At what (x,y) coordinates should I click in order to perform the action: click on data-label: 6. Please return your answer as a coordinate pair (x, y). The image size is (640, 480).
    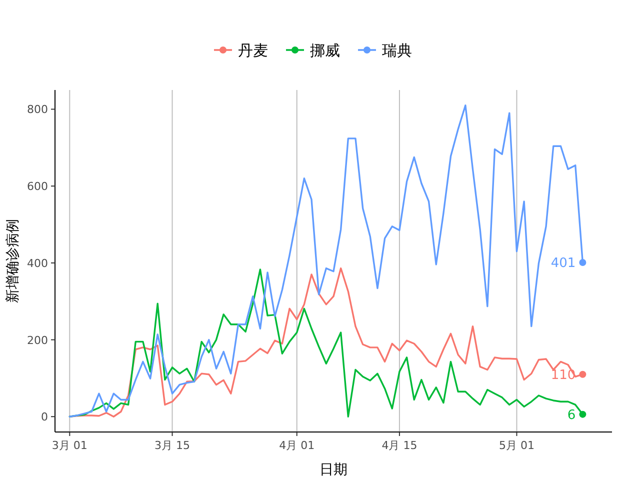
    Looking at the image, I should click on (571, 415).